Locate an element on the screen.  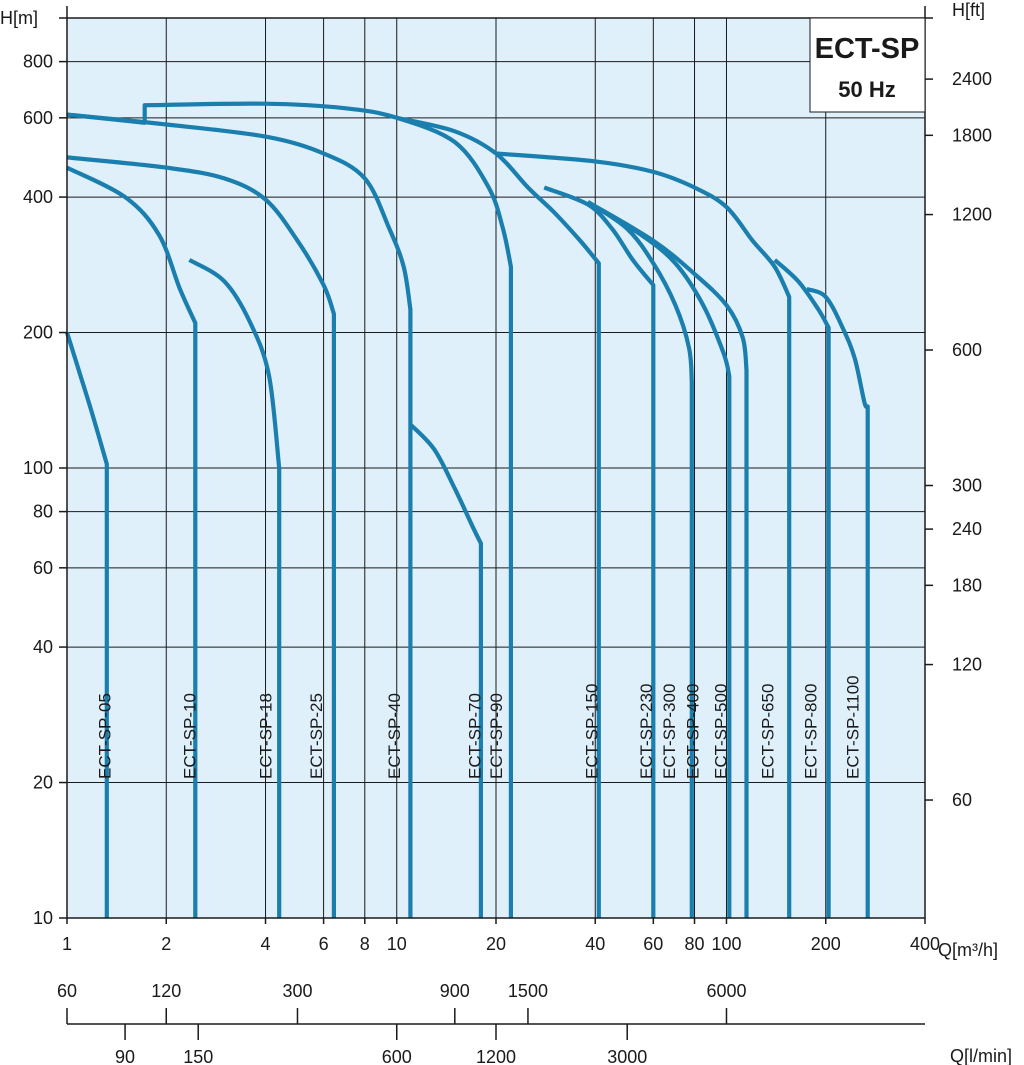
y-left-tick-label: 800 is located at coordinates (38, 62).